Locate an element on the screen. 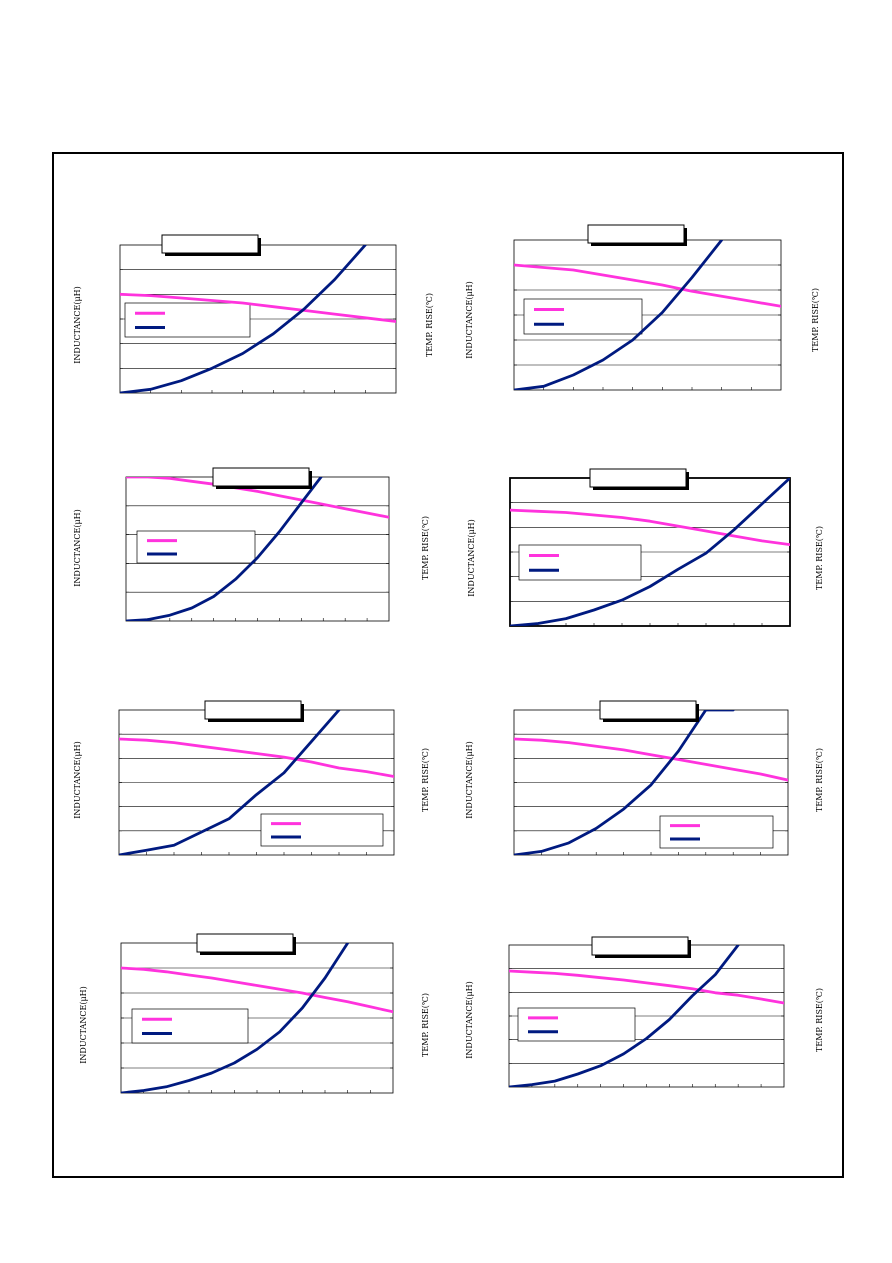 The width and height of the screenshot is (892, 1263). chart-4: INDUCTANCE(μH) TEMP. RISE(℃) is located at coordinates (645, 547).